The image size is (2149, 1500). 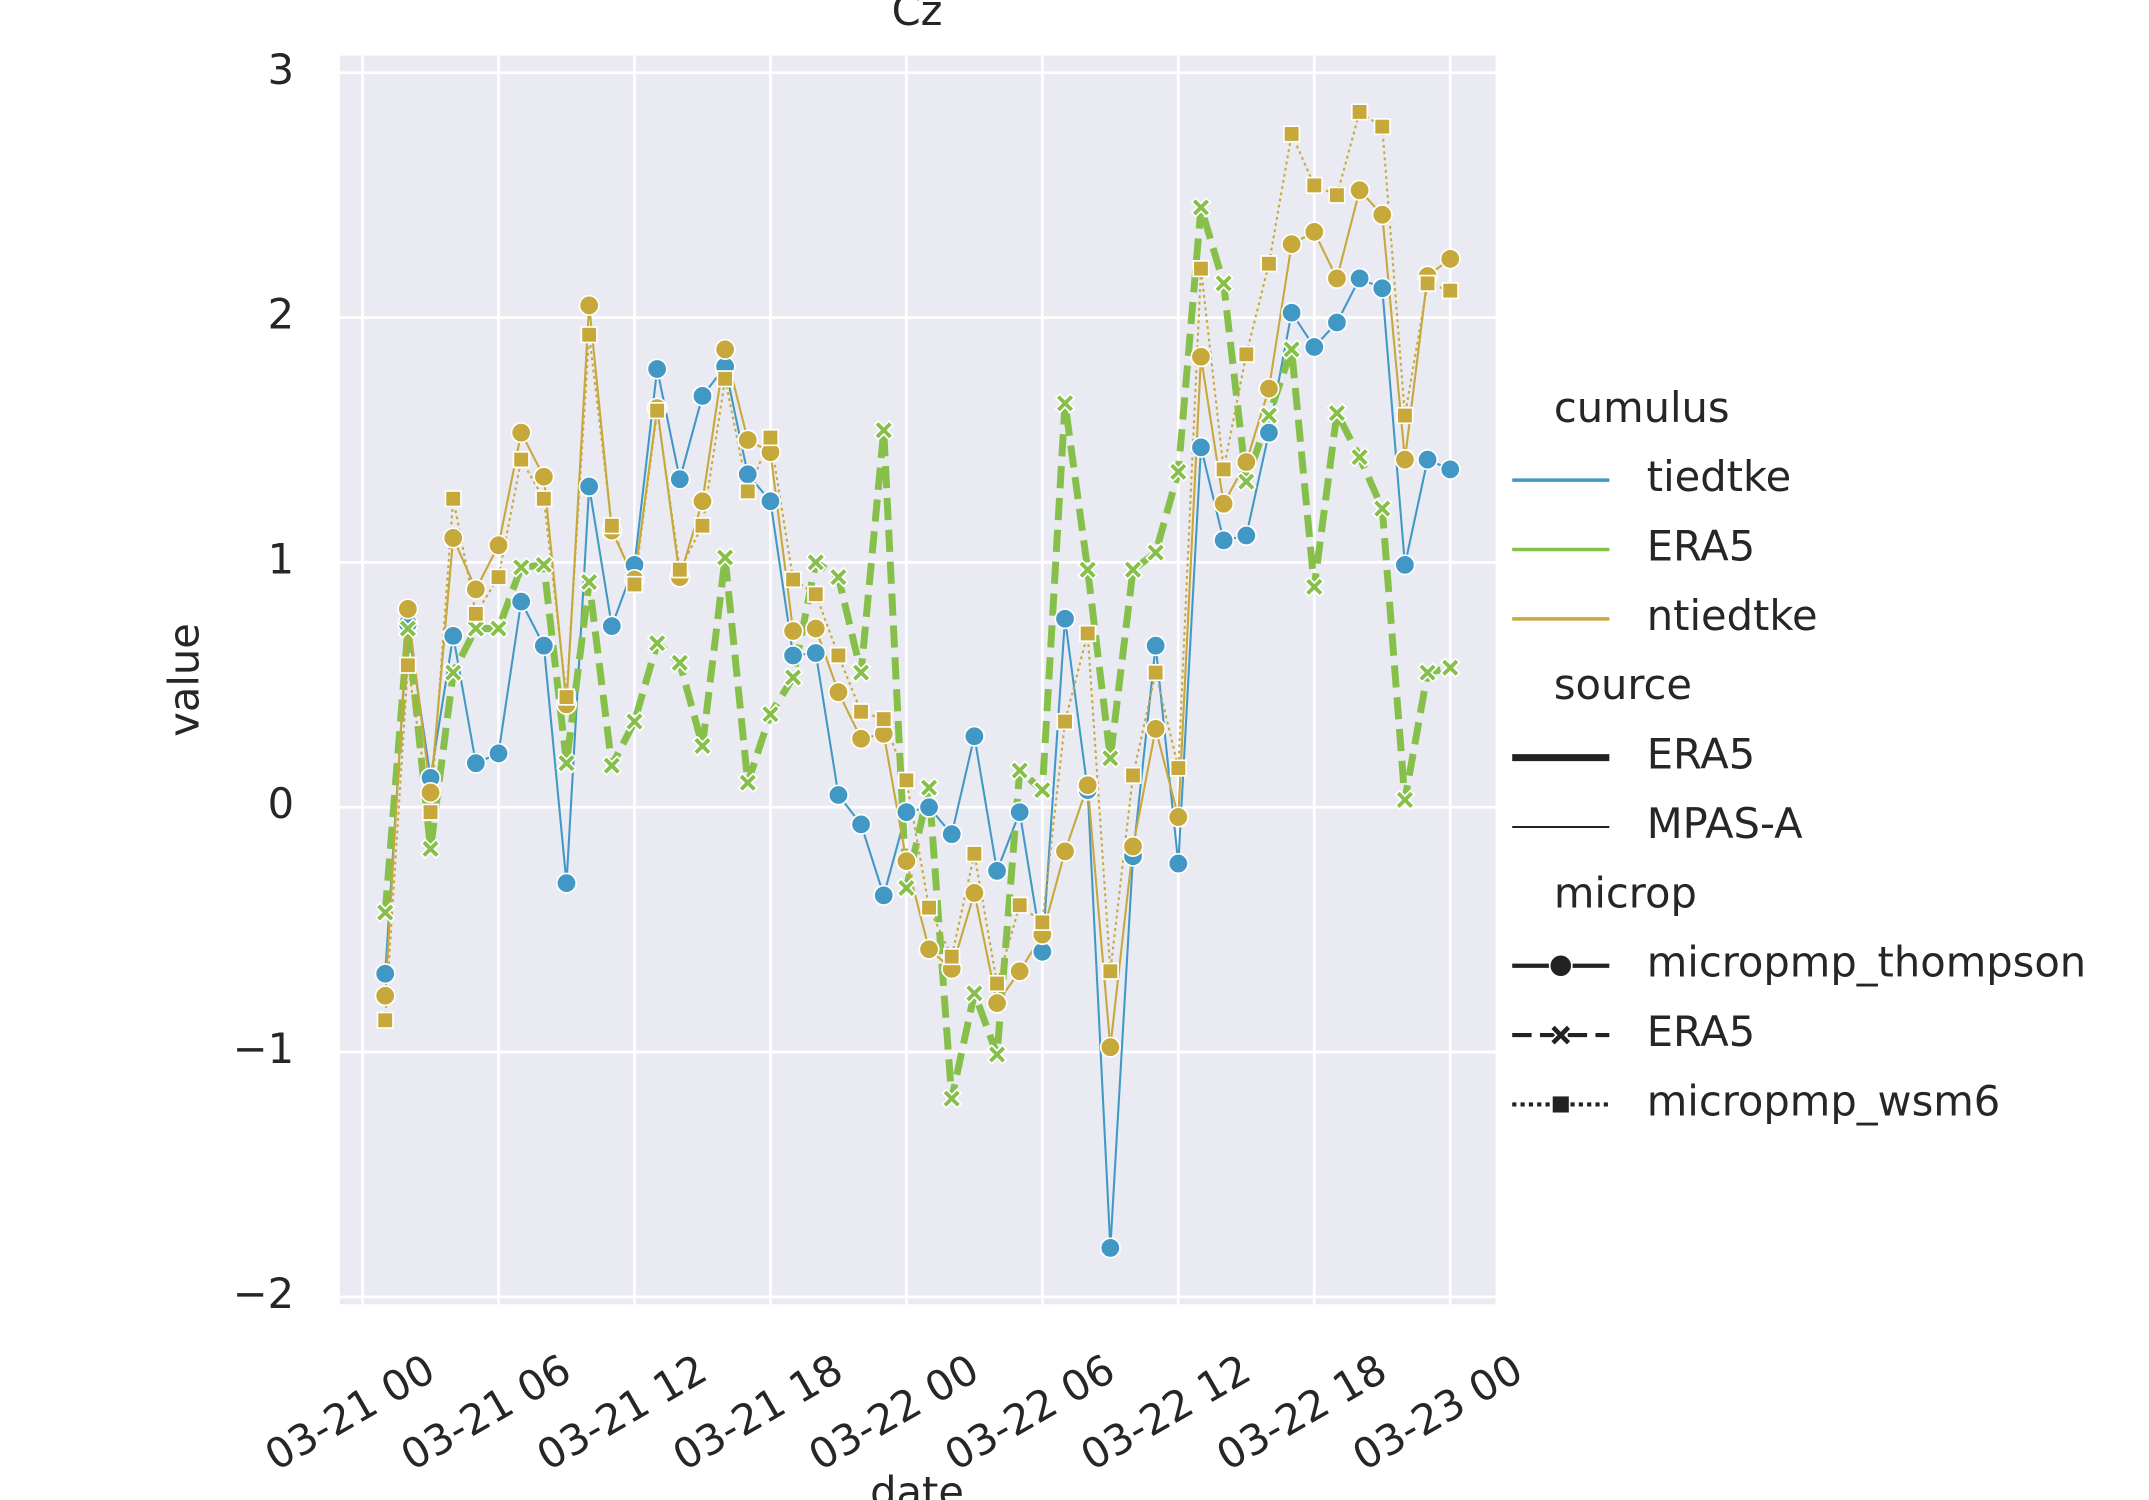 I want to click on y-tick-label: −1, so click(x=263, y=1048).